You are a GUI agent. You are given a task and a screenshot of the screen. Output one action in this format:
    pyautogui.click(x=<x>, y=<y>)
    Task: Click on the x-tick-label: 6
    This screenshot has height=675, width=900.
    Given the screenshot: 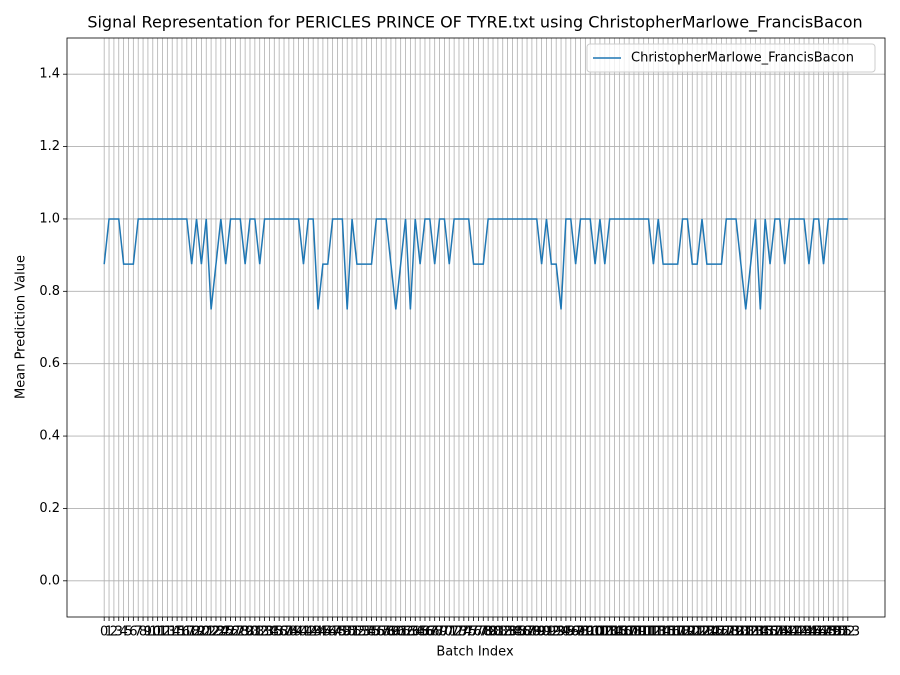 What is the action you would take?
    pyautogui.click(x=133, y=632)
    